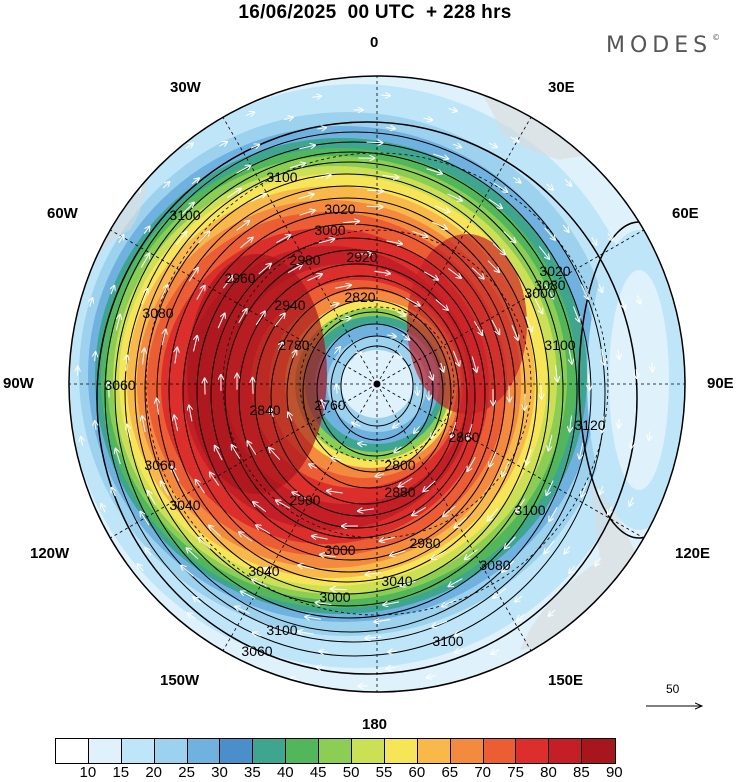 This screenshot has width=750, height=782. Describe the element at coordinates (264, 410) in the screenshot. I see `contour-label: 2840` at that location.